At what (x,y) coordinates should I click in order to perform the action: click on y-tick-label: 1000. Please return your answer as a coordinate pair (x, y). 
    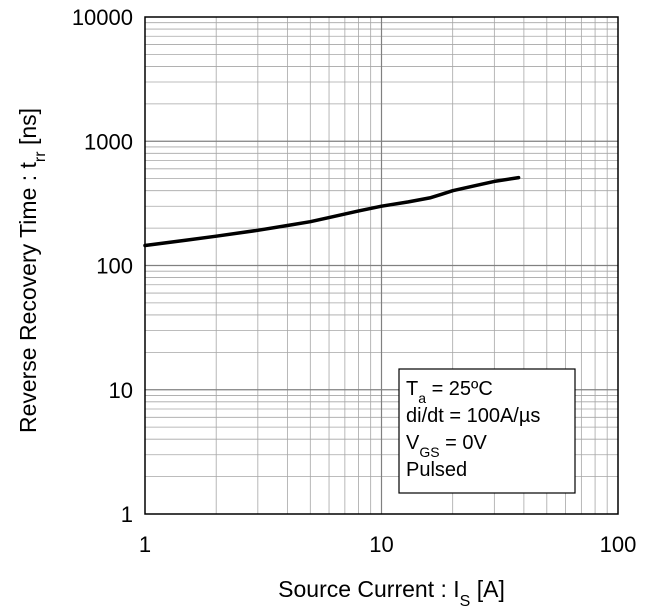
    Looking at the image, I should click on (108, 141).